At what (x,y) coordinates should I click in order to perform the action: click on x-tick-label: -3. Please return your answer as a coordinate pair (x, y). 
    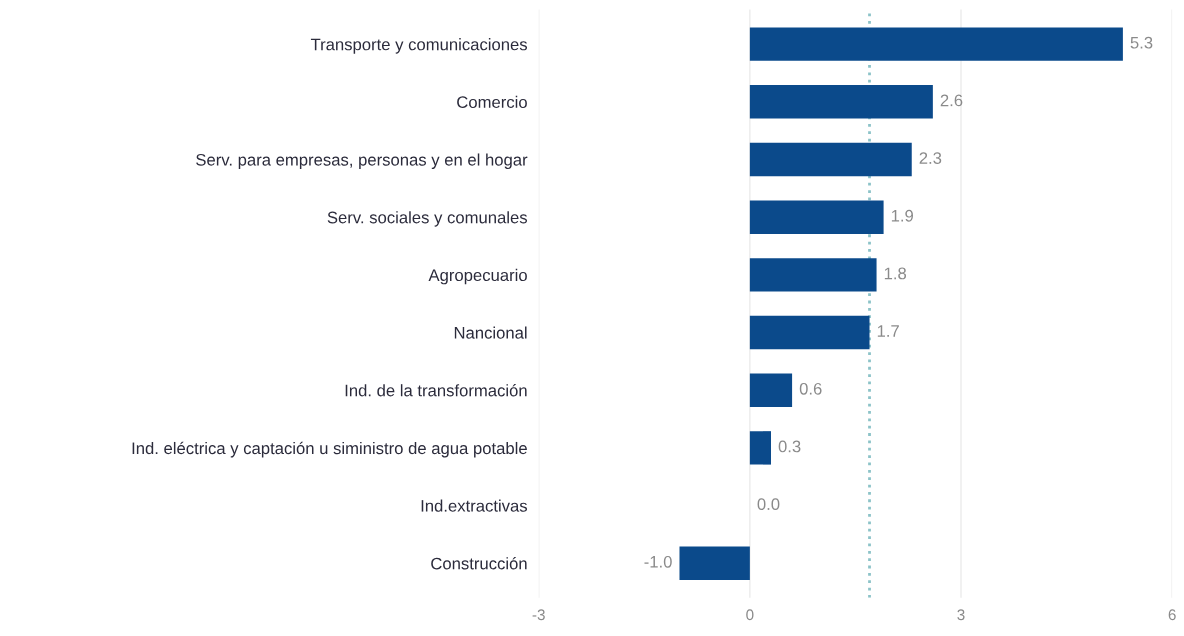
    Looking at the image, I should click on (538, 615).